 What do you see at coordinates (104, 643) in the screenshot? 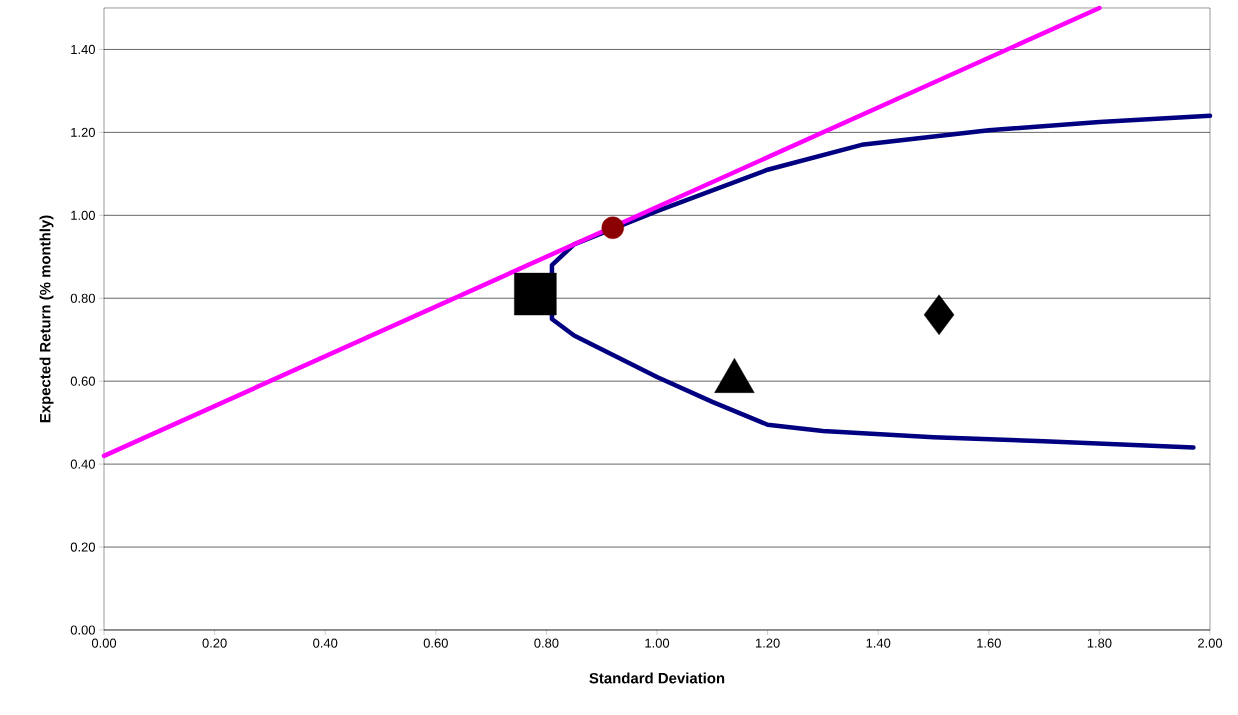
I see `x-tick-label: 0.00` at bounding box center [104, 643].